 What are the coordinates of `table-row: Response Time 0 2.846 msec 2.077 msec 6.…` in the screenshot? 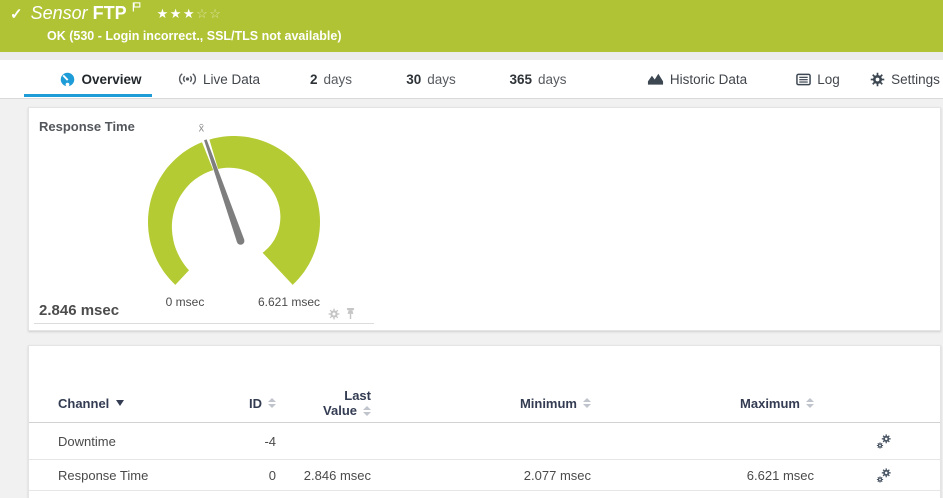 It's located at (484, 475).